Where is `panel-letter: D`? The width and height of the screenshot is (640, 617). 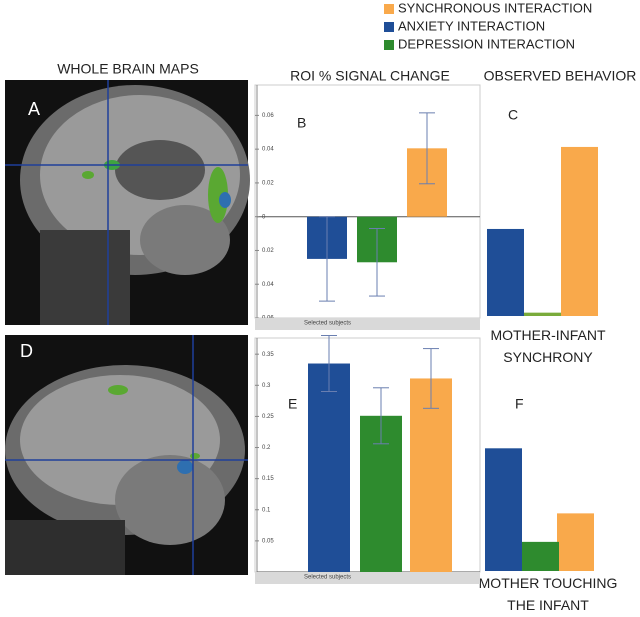 panel-letter: D is located at coordinates (26, 351).